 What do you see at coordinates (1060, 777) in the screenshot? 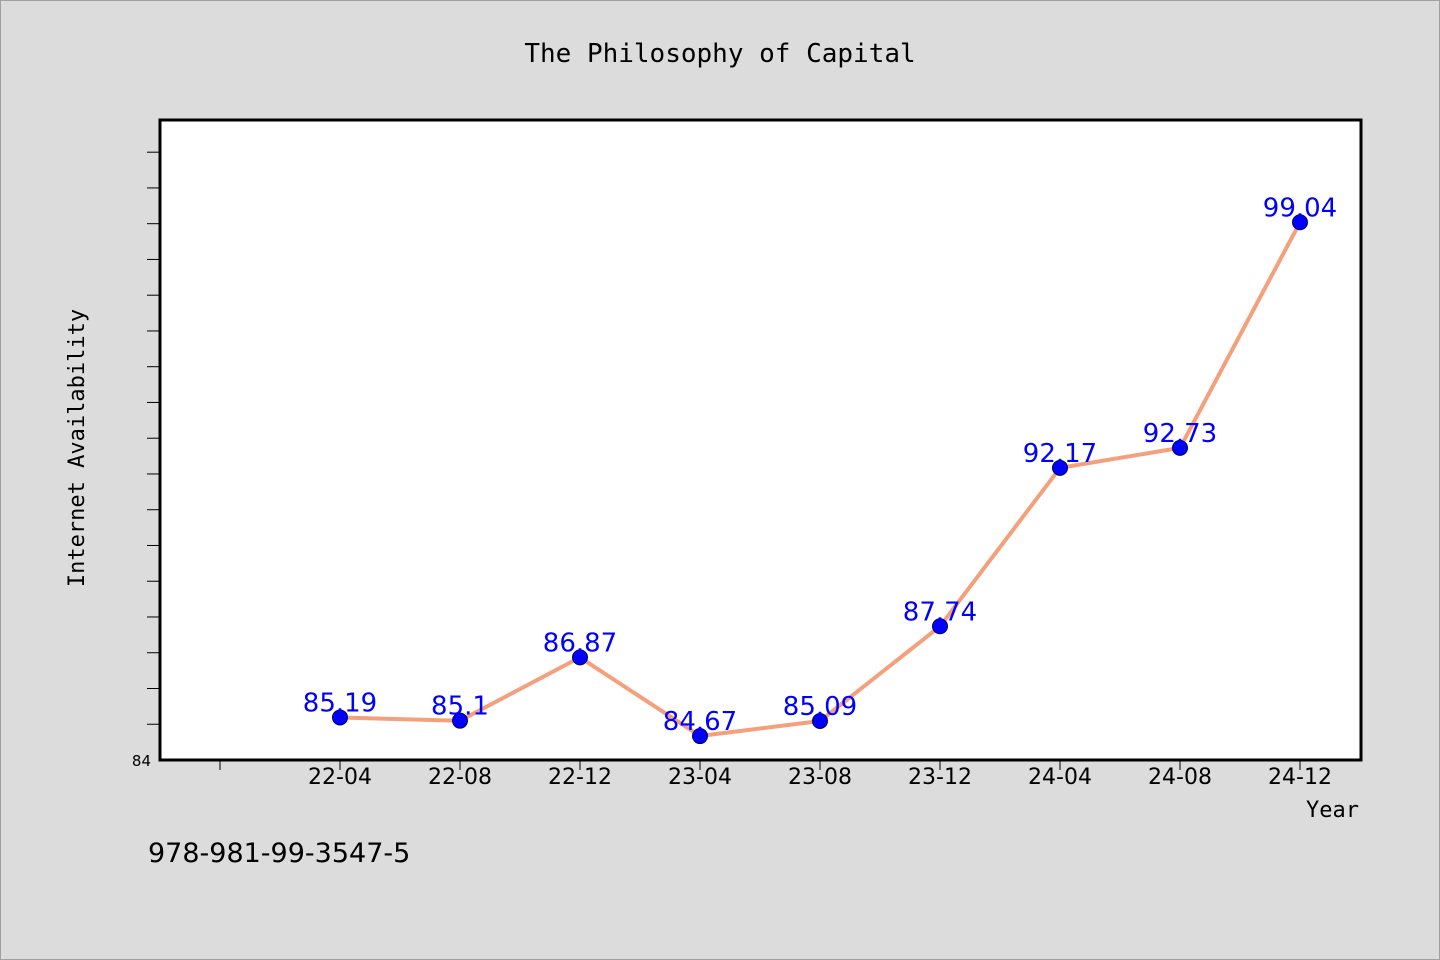
I see `x-tick-label: 24-04` at bounding box center [1060, 777].